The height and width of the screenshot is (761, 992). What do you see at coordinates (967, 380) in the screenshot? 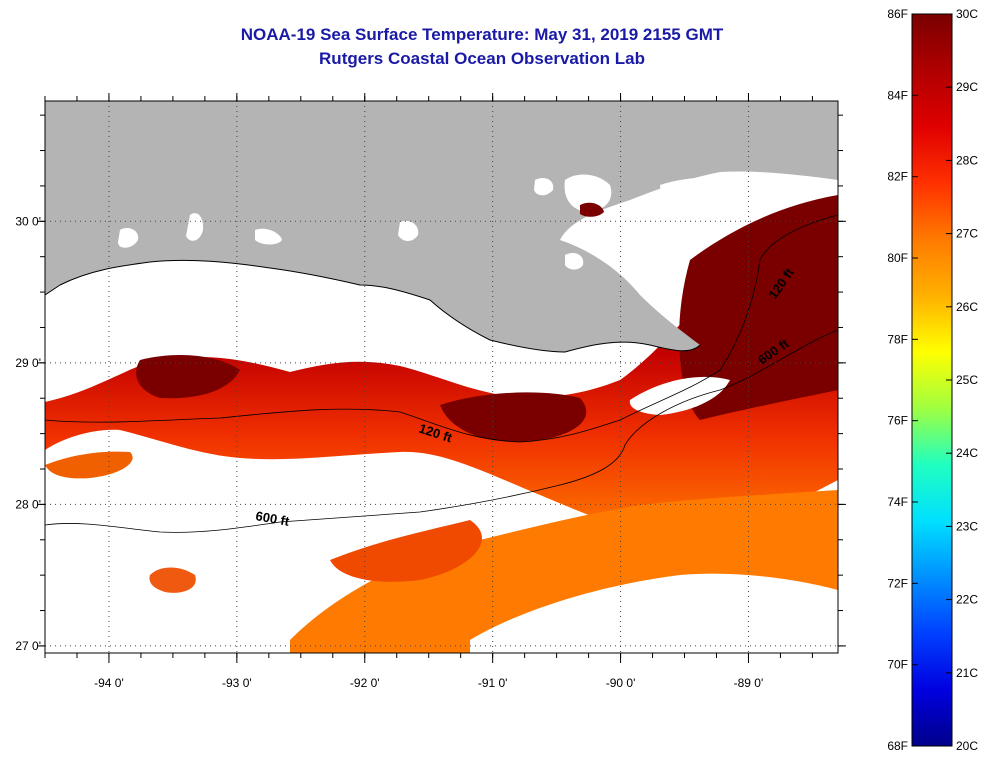
I see `colorbar-c-5: 25C` at bounding box center [967, 380].